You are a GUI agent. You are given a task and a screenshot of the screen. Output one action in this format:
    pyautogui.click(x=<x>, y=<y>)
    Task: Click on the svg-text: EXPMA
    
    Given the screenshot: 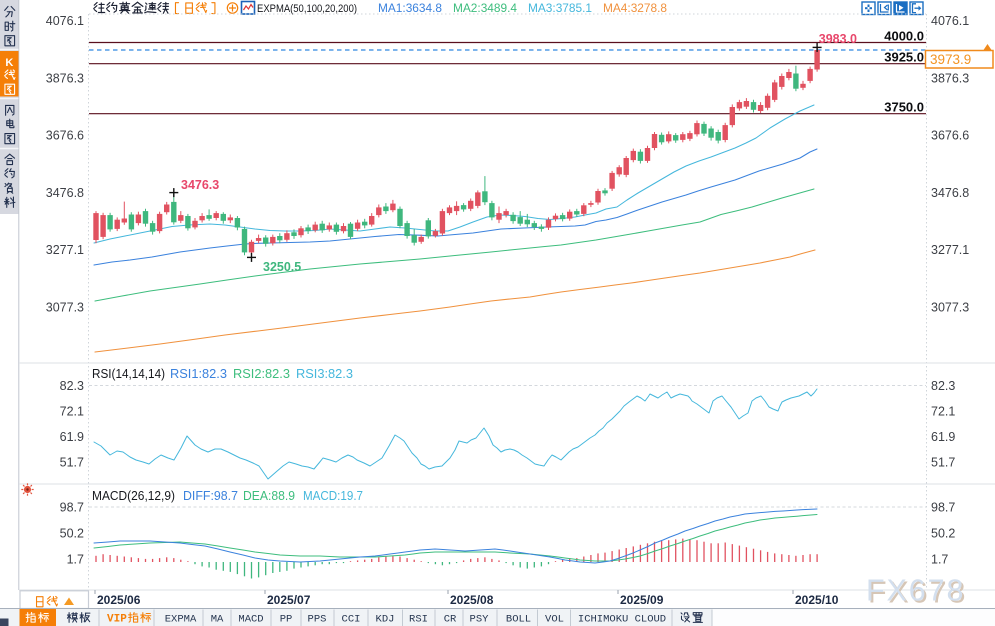 What is the action you would take?
    pyautogui.click(x=181, y=620)
    